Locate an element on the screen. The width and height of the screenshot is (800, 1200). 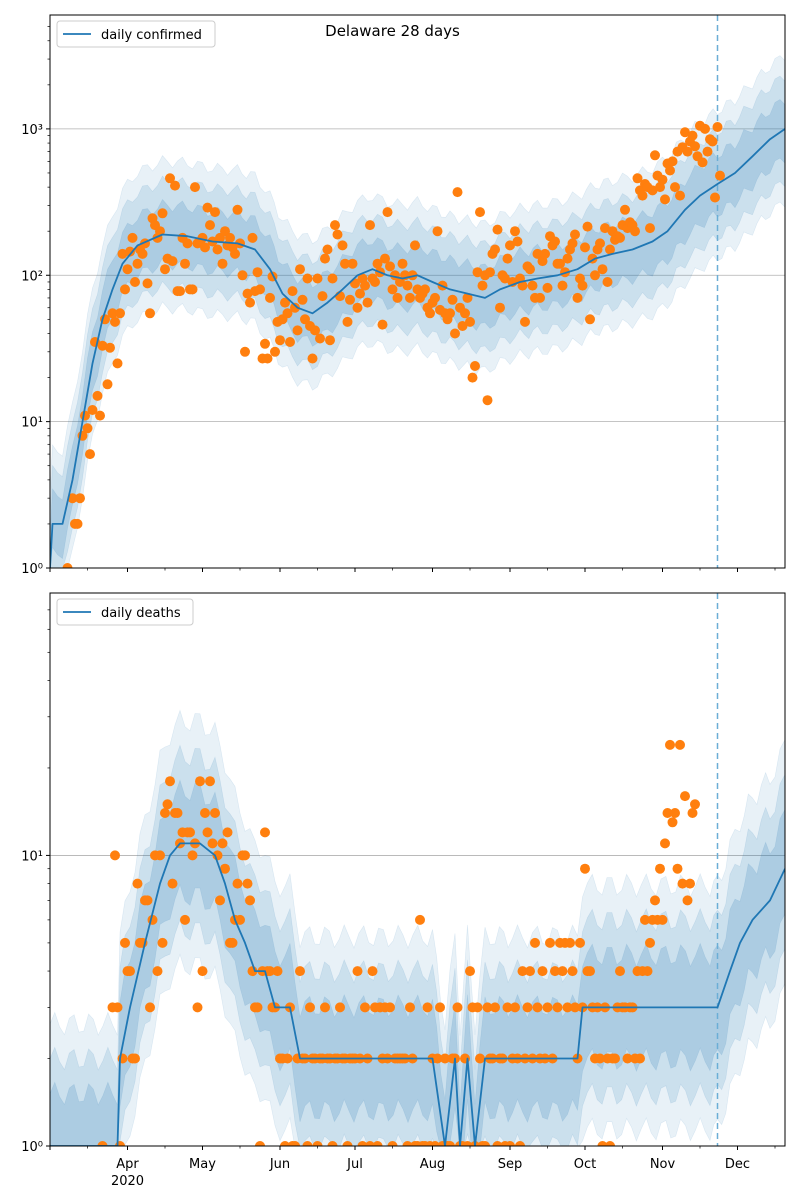
legend: daily deaths is located at coordinates (125, 612).